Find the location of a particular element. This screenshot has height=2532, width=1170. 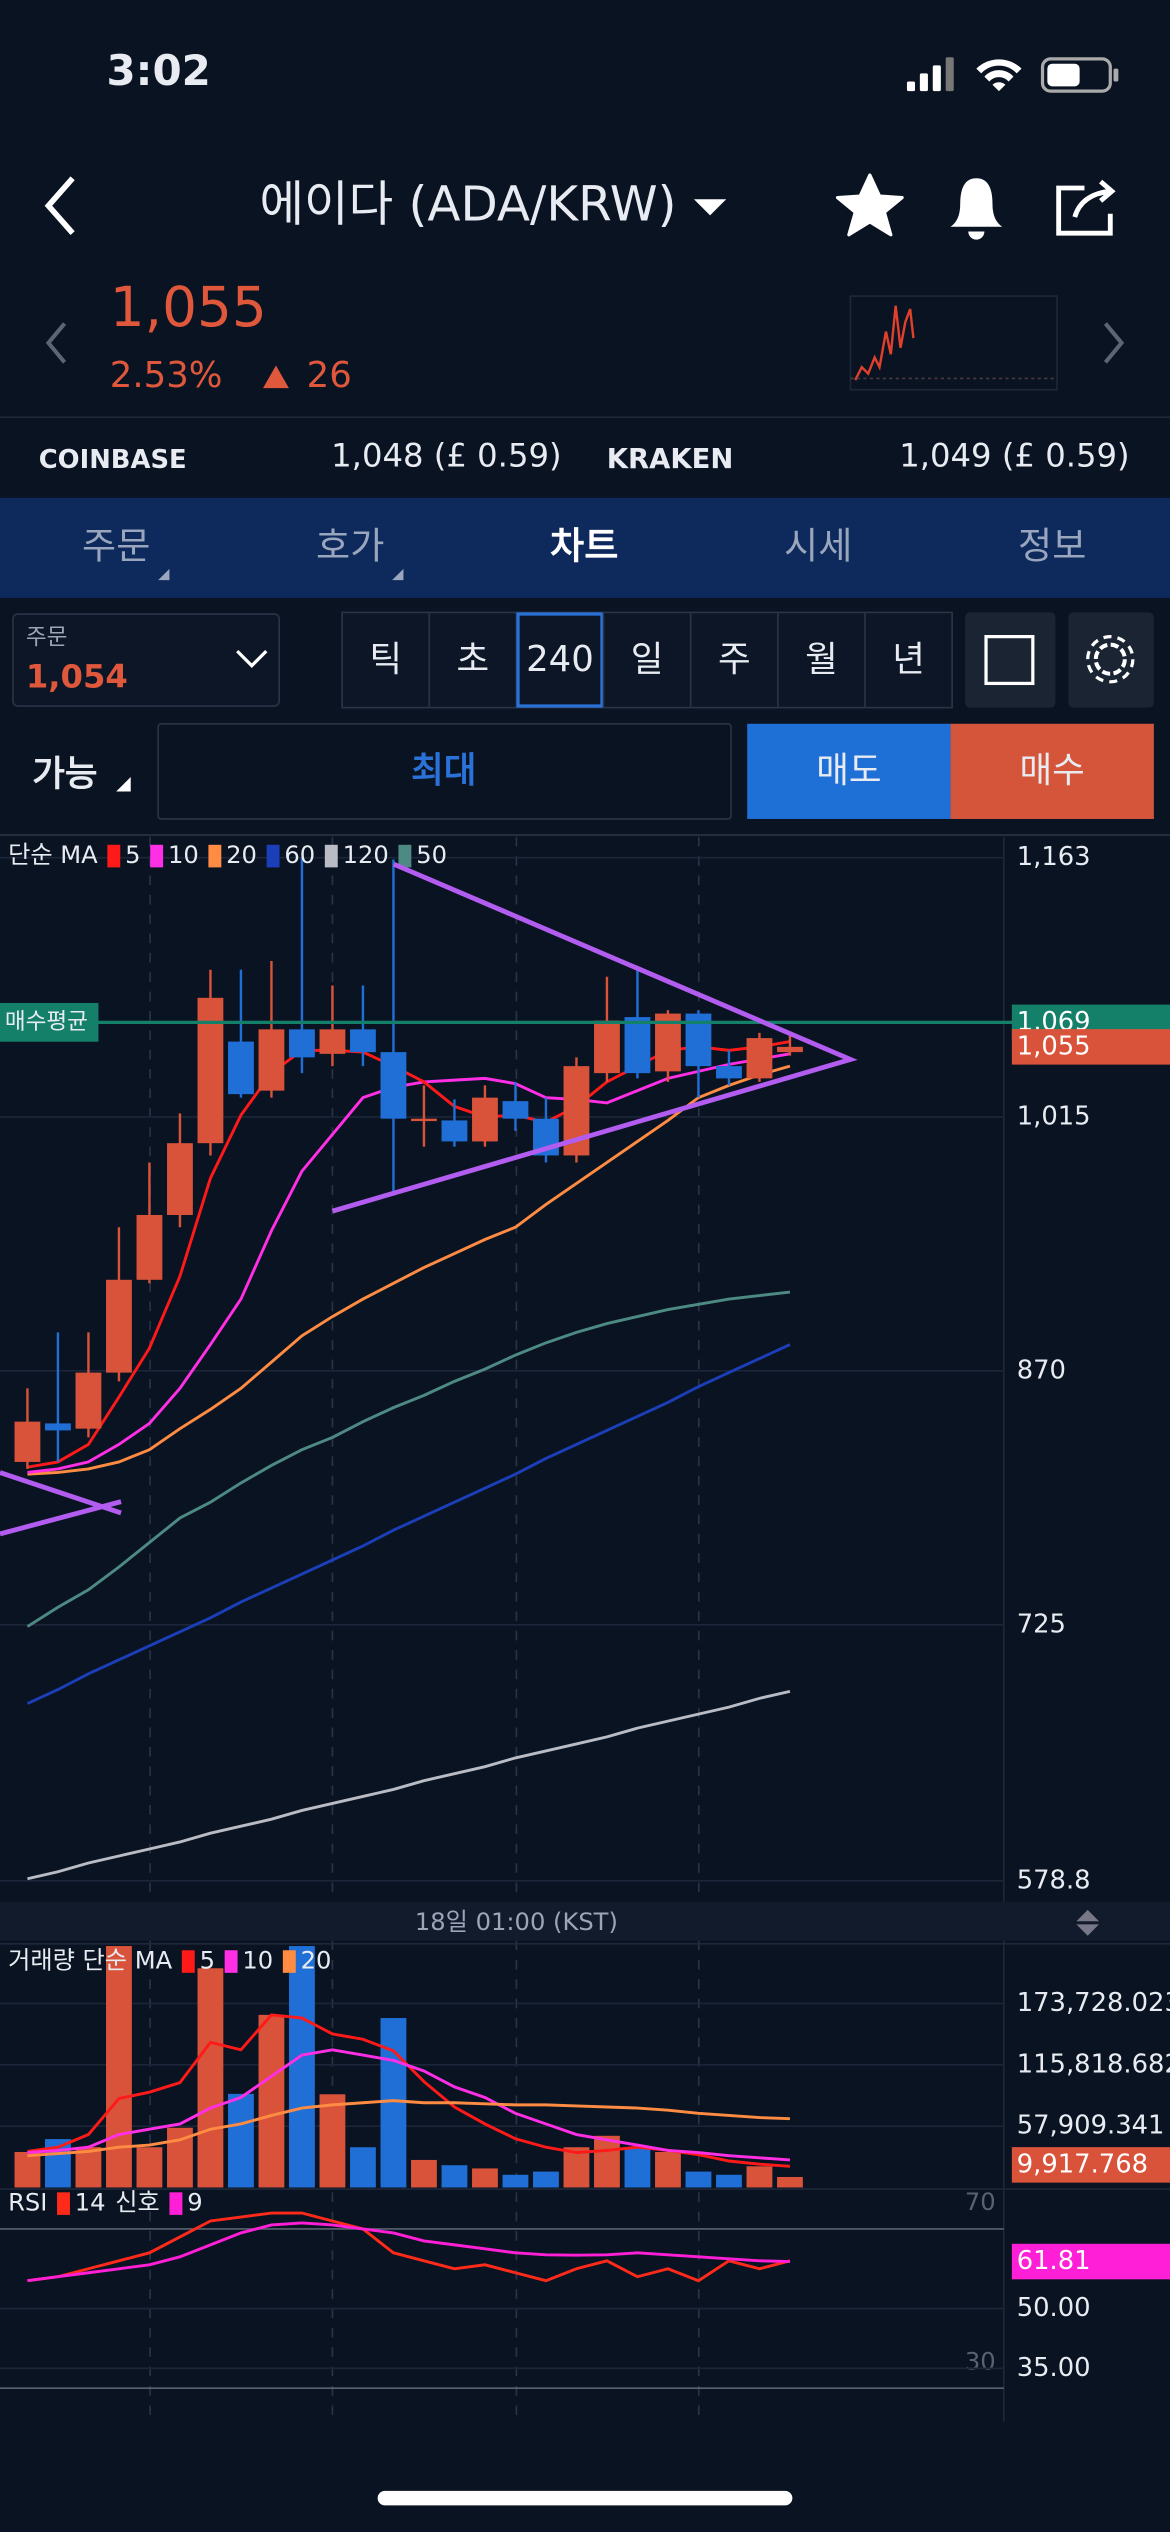

alert-button is located at coordinates (976, 209).